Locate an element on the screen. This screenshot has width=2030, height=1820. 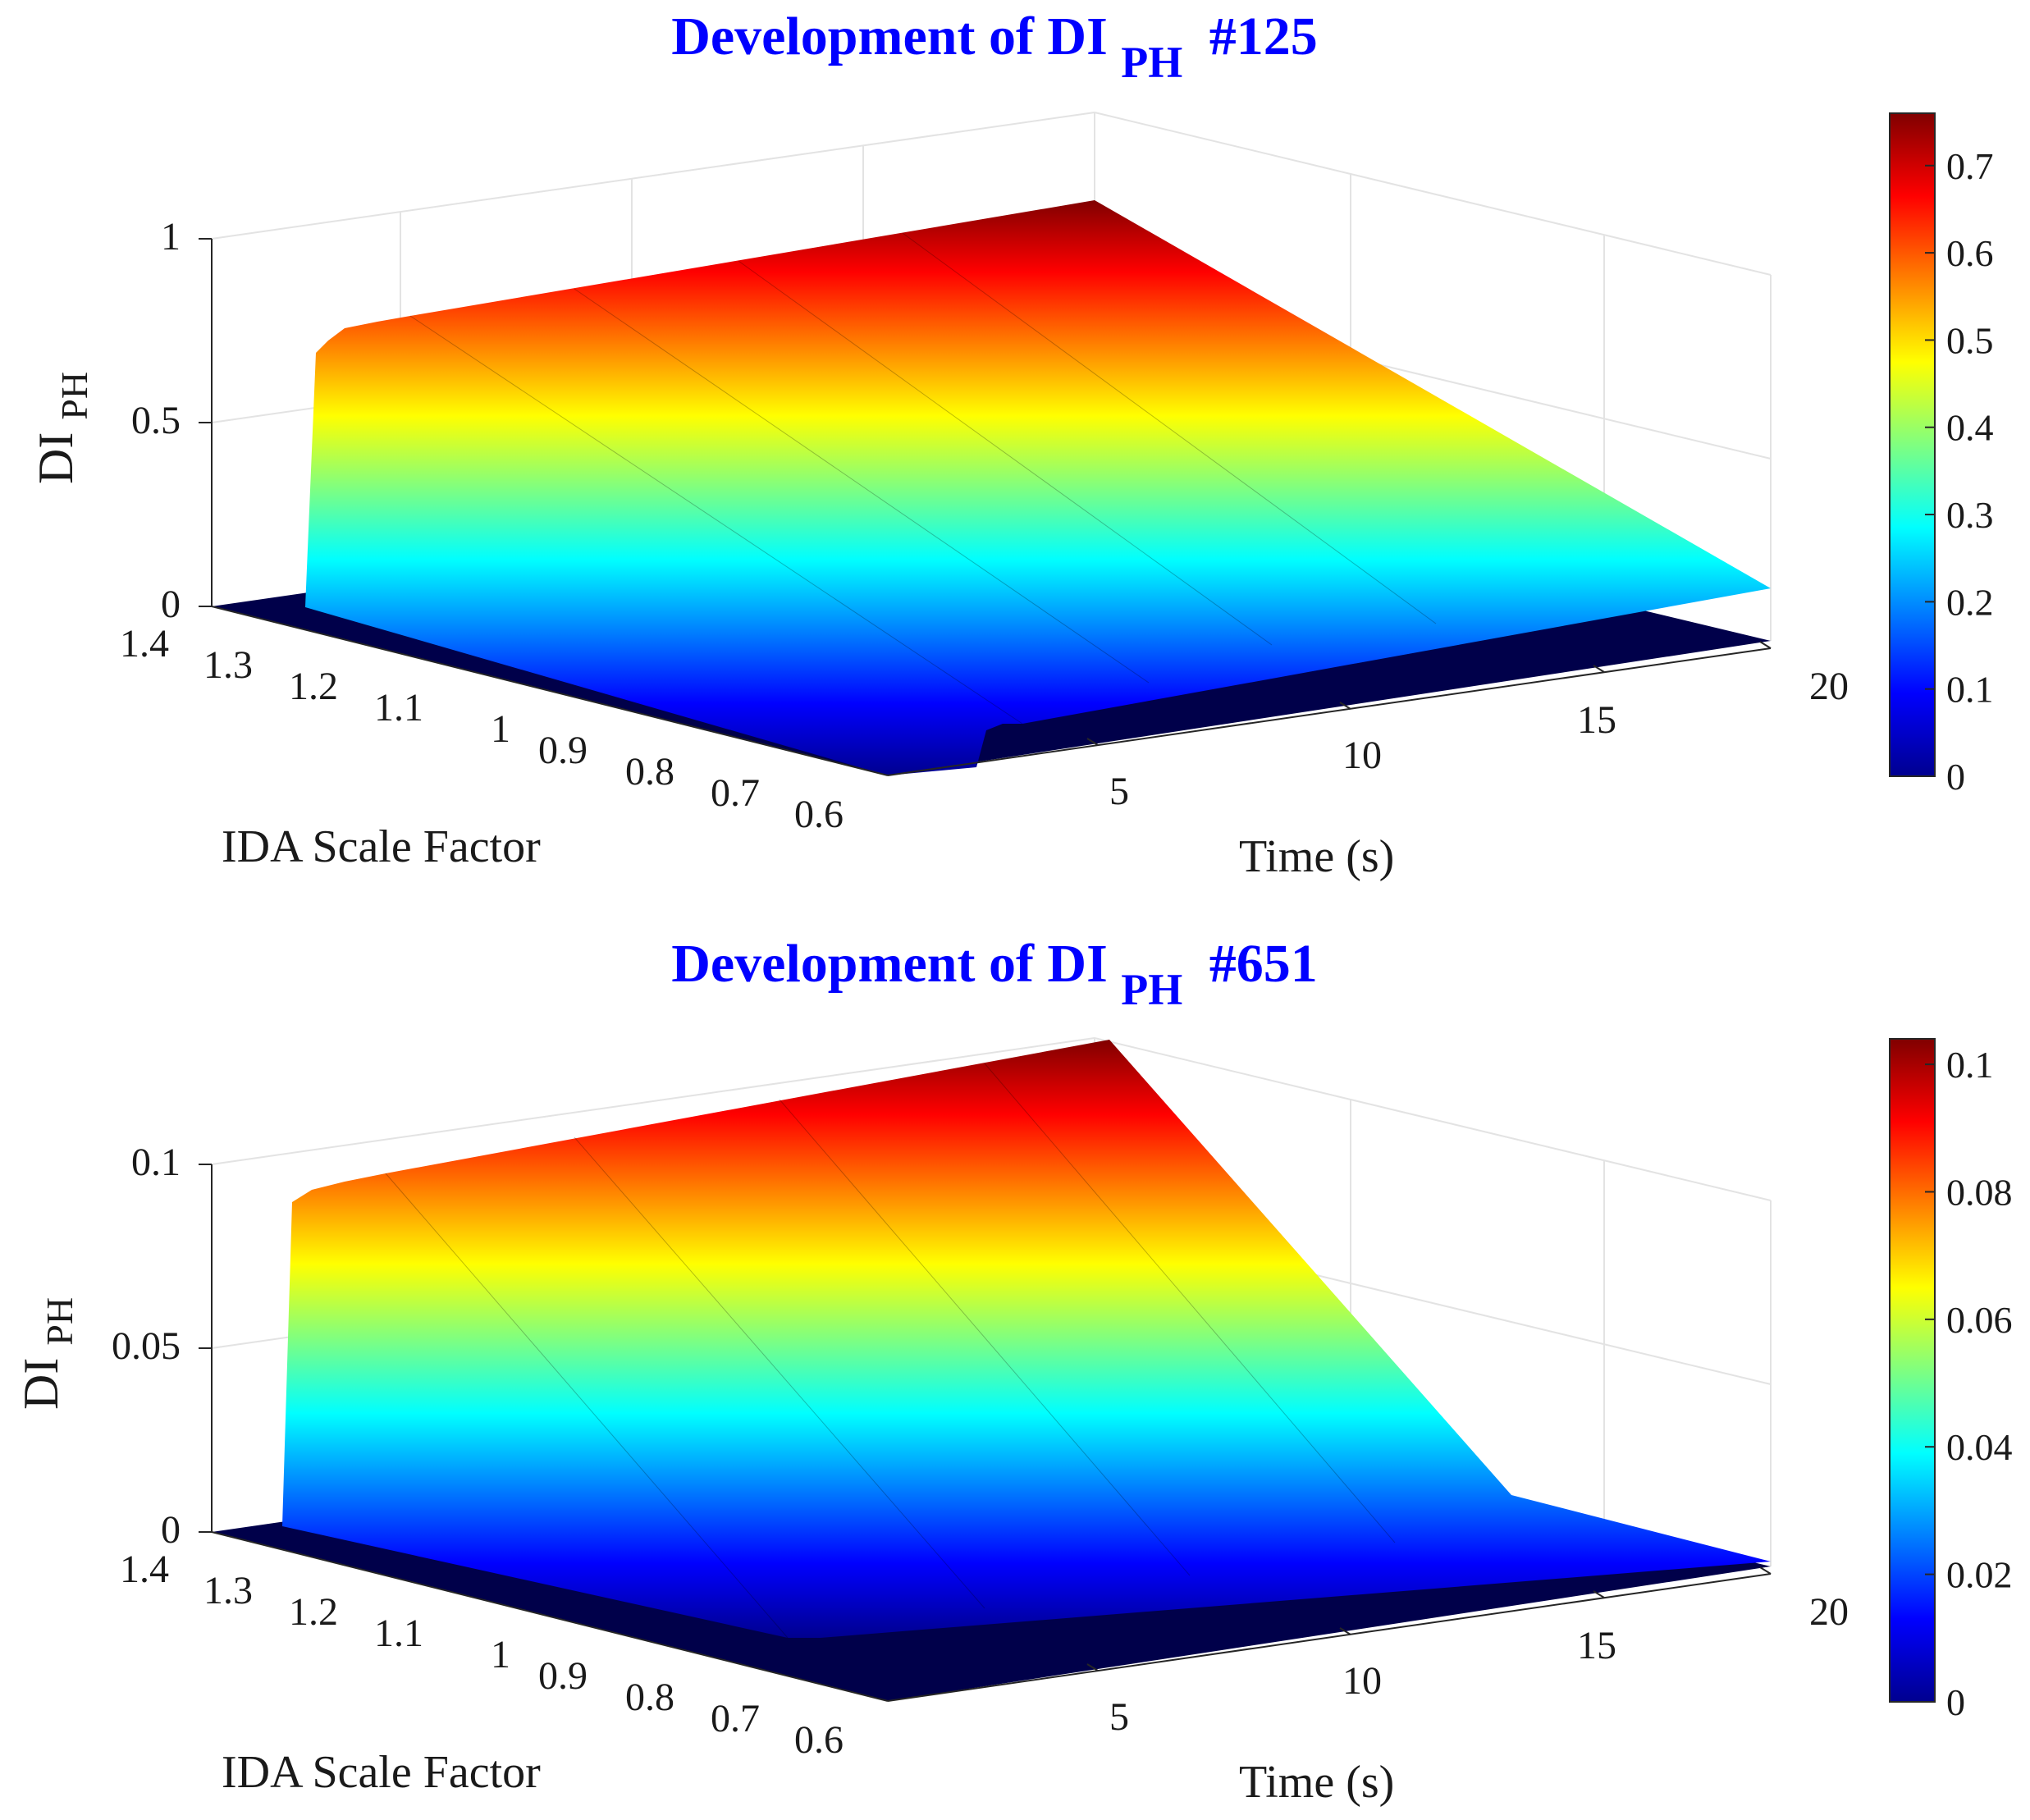
colorbar-tick-label: 0.4 is located at coordinates (1970, 428).